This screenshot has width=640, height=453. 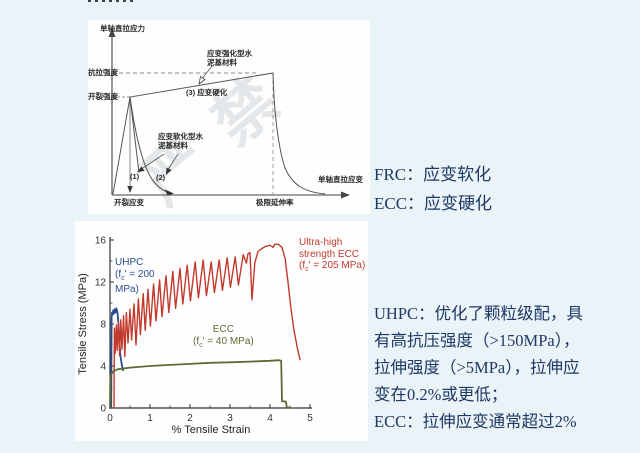 I want to click on softening-label-arrow2-icon, so click(x=169, y=171).